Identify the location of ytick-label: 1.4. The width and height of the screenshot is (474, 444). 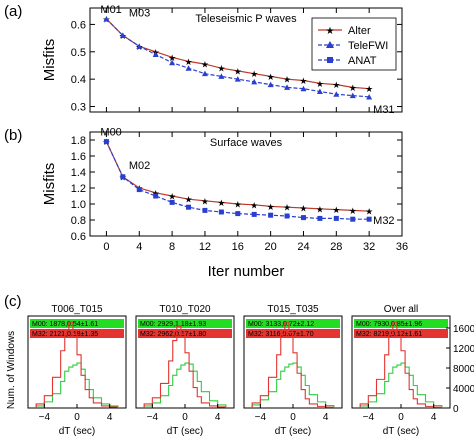
(78, 173).